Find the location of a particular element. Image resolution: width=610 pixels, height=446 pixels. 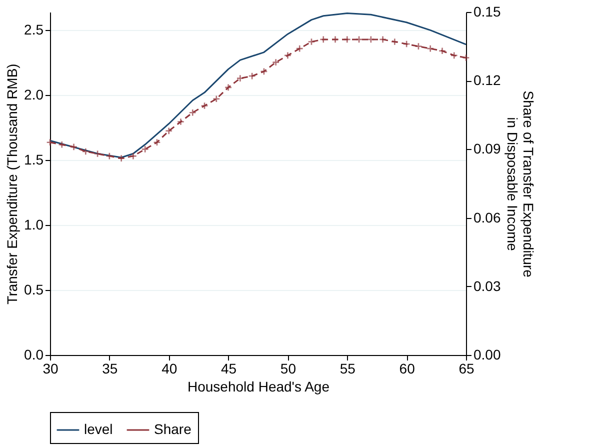

y-tick-label: 1.5 is located at coordinates (34, 160).